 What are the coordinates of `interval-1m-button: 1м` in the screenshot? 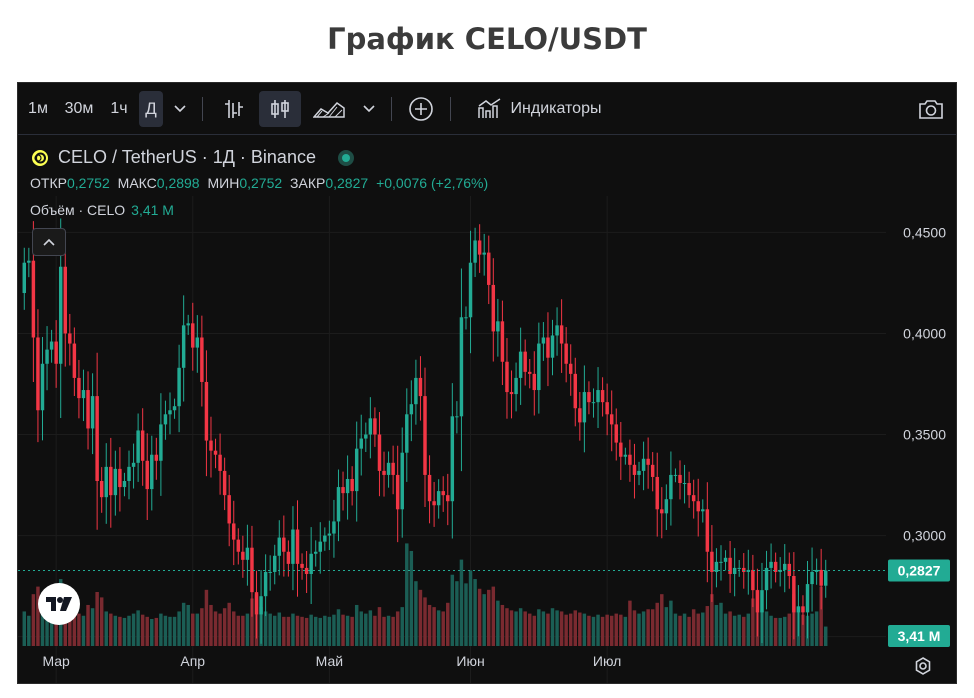 It's located at (38, 108).